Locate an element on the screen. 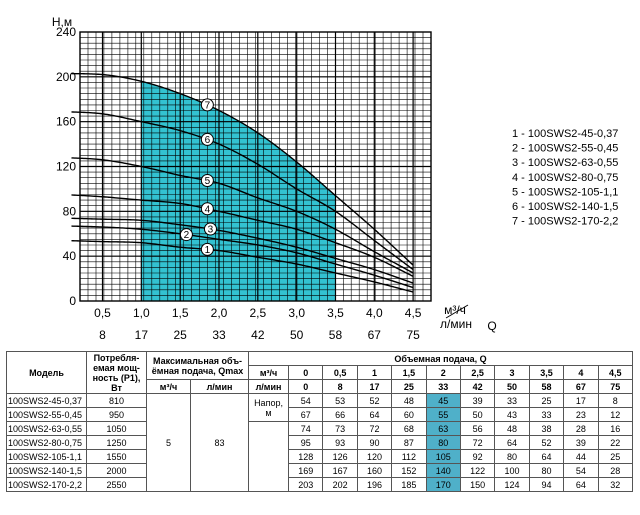 The height and width of the screenshot is (515, 640). head-value-cell: 160 is located at coordinates (374, 470).